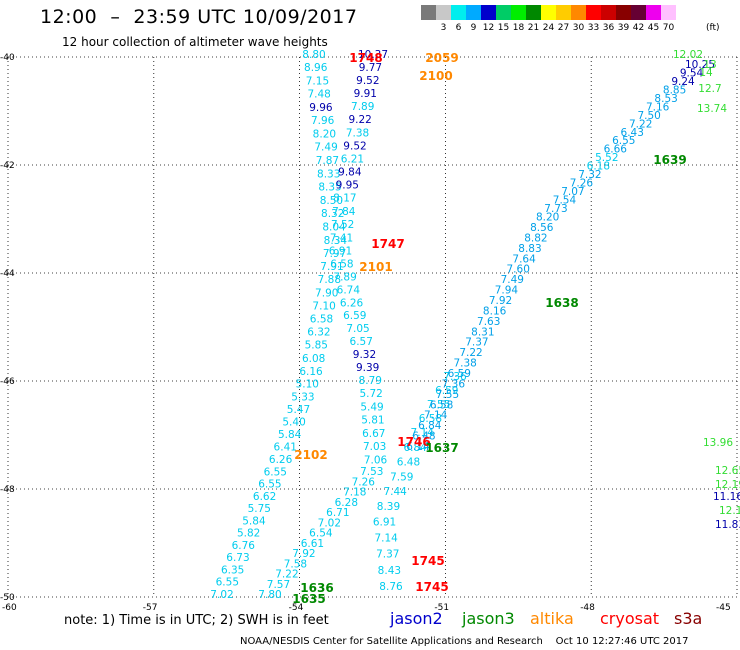  I want to click on color-scale-label: 3, so click(443, 28).